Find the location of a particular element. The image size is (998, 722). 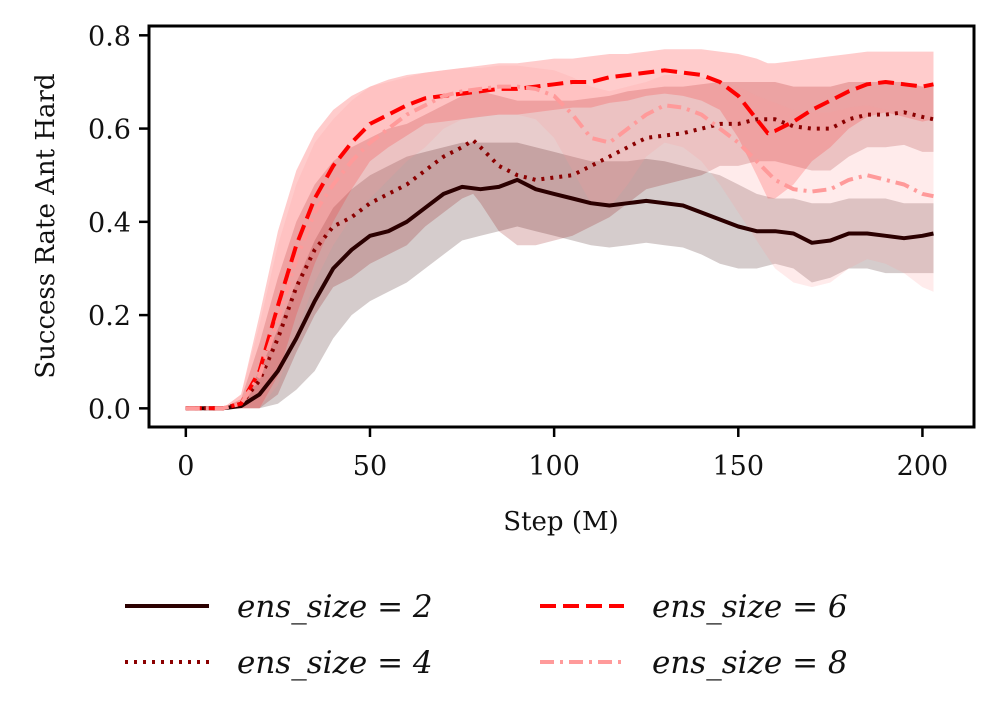

legend-label-3: ens_size = 6 is located at coordinates (750, 607).